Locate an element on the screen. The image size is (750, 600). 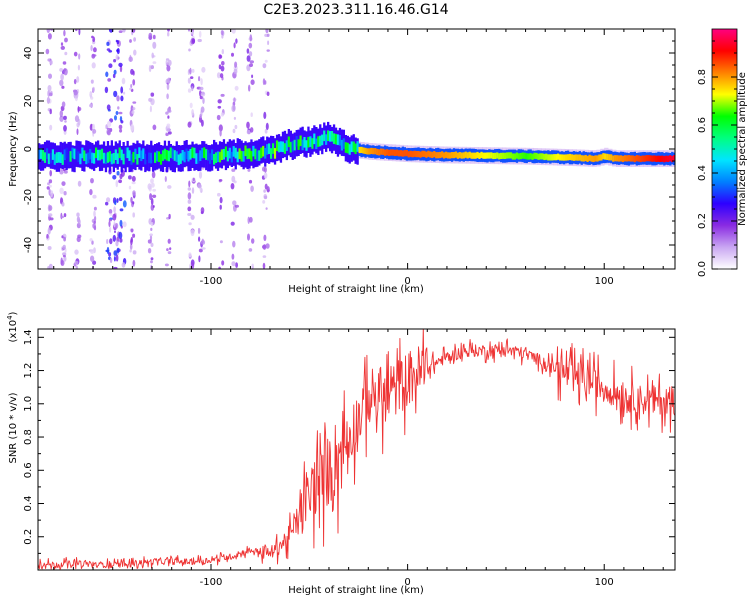
spectrogram-ridge-outer is located at coordinates (137, 153).